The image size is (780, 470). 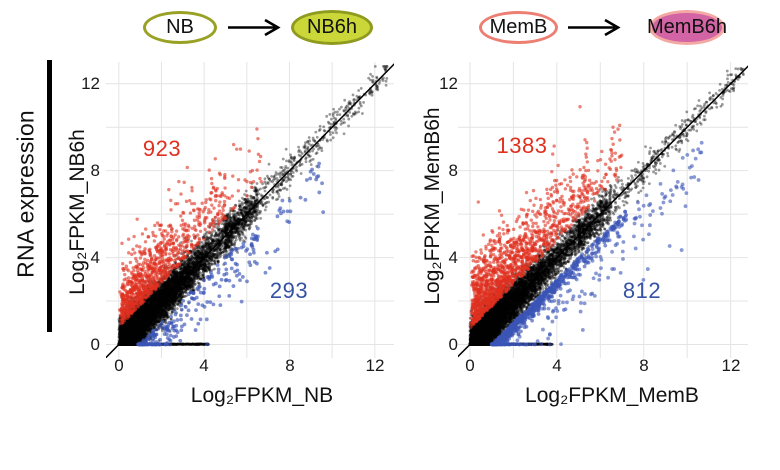 I want to click on down-count-memb6h: 812, so click(x=642, y=290).